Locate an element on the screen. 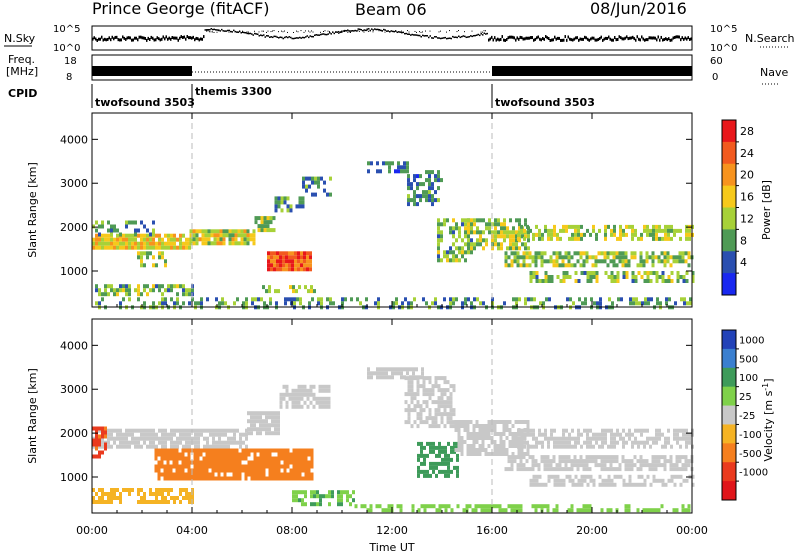 The image size is (800, 554). nsky-dots is located at coordinates (392, 35).